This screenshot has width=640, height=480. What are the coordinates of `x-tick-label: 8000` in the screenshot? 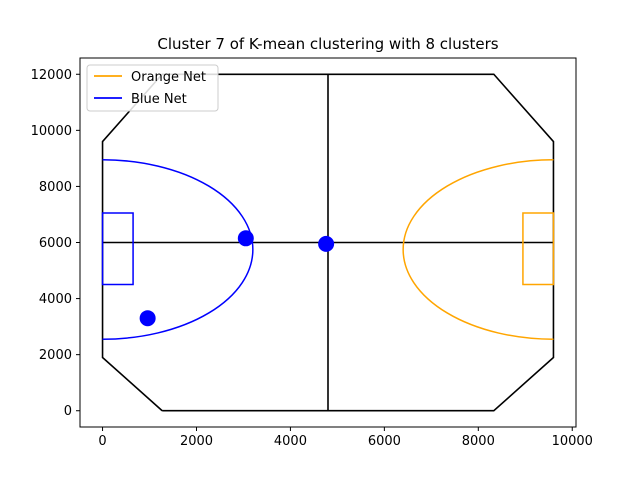 It's located at (478, 441).